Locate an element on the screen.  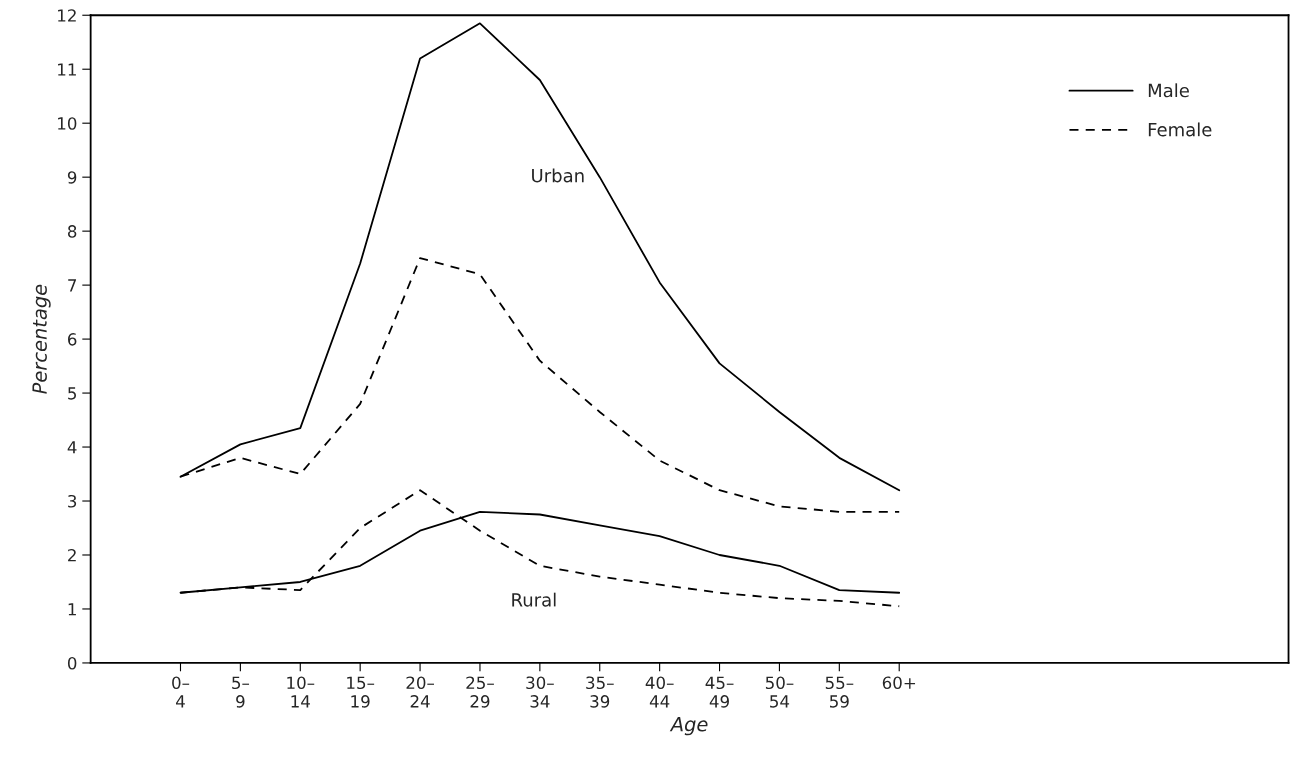
x-tick-label: 60+ is located at coordinates (899, 683).